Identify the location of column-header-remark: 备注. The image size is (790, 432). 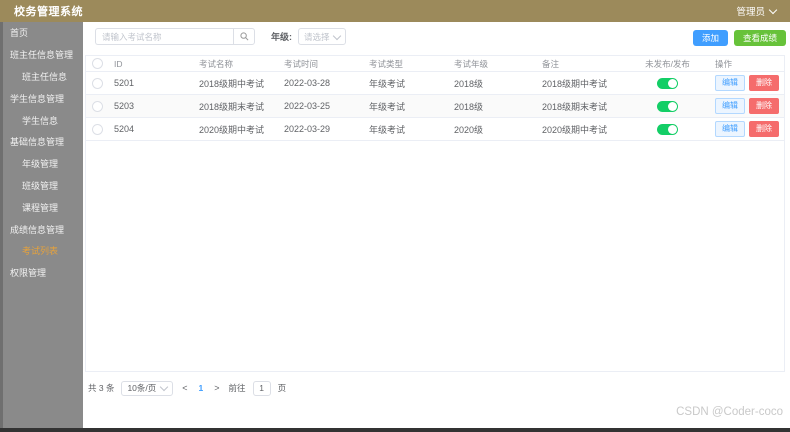
(551, 63).